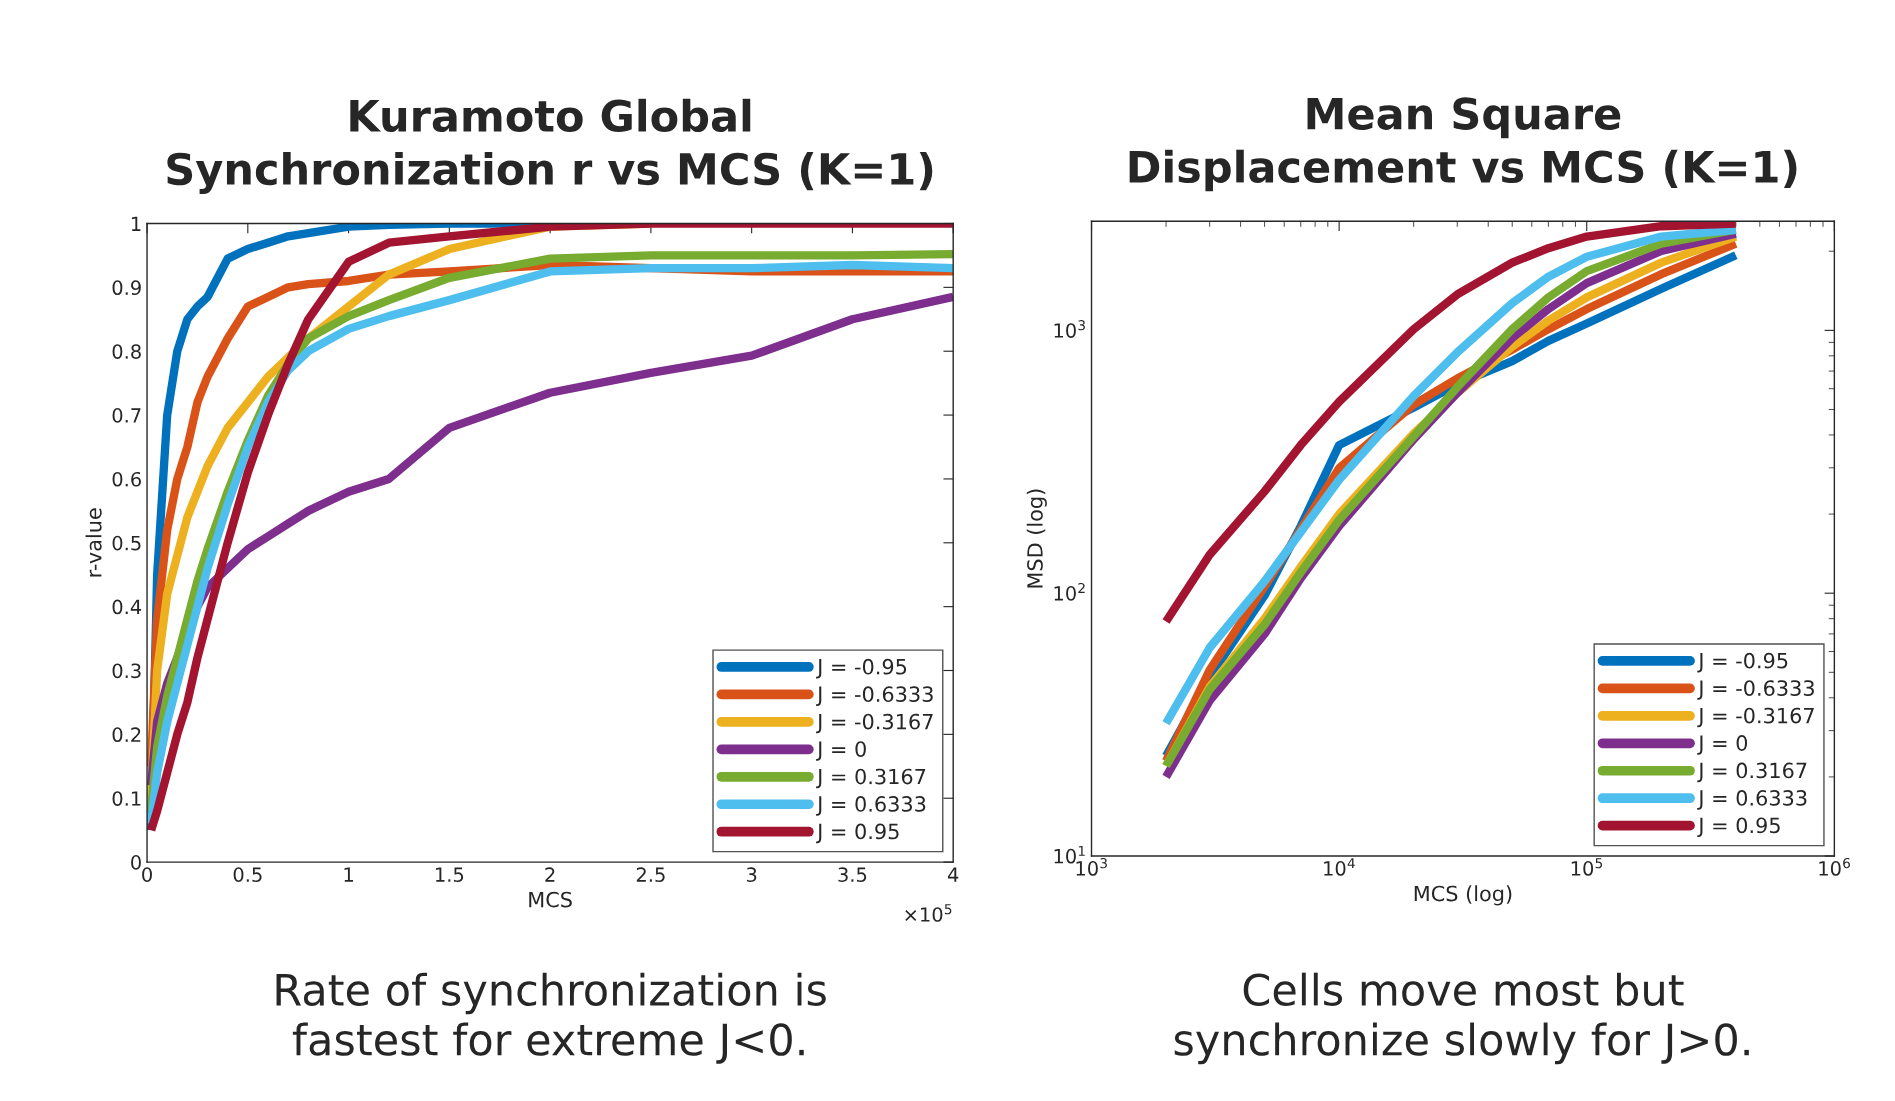 Image resolution: width=1895 pixels, height=1101 pixels. I want to click on y-tick-label: 0.2, so click(126, 735).